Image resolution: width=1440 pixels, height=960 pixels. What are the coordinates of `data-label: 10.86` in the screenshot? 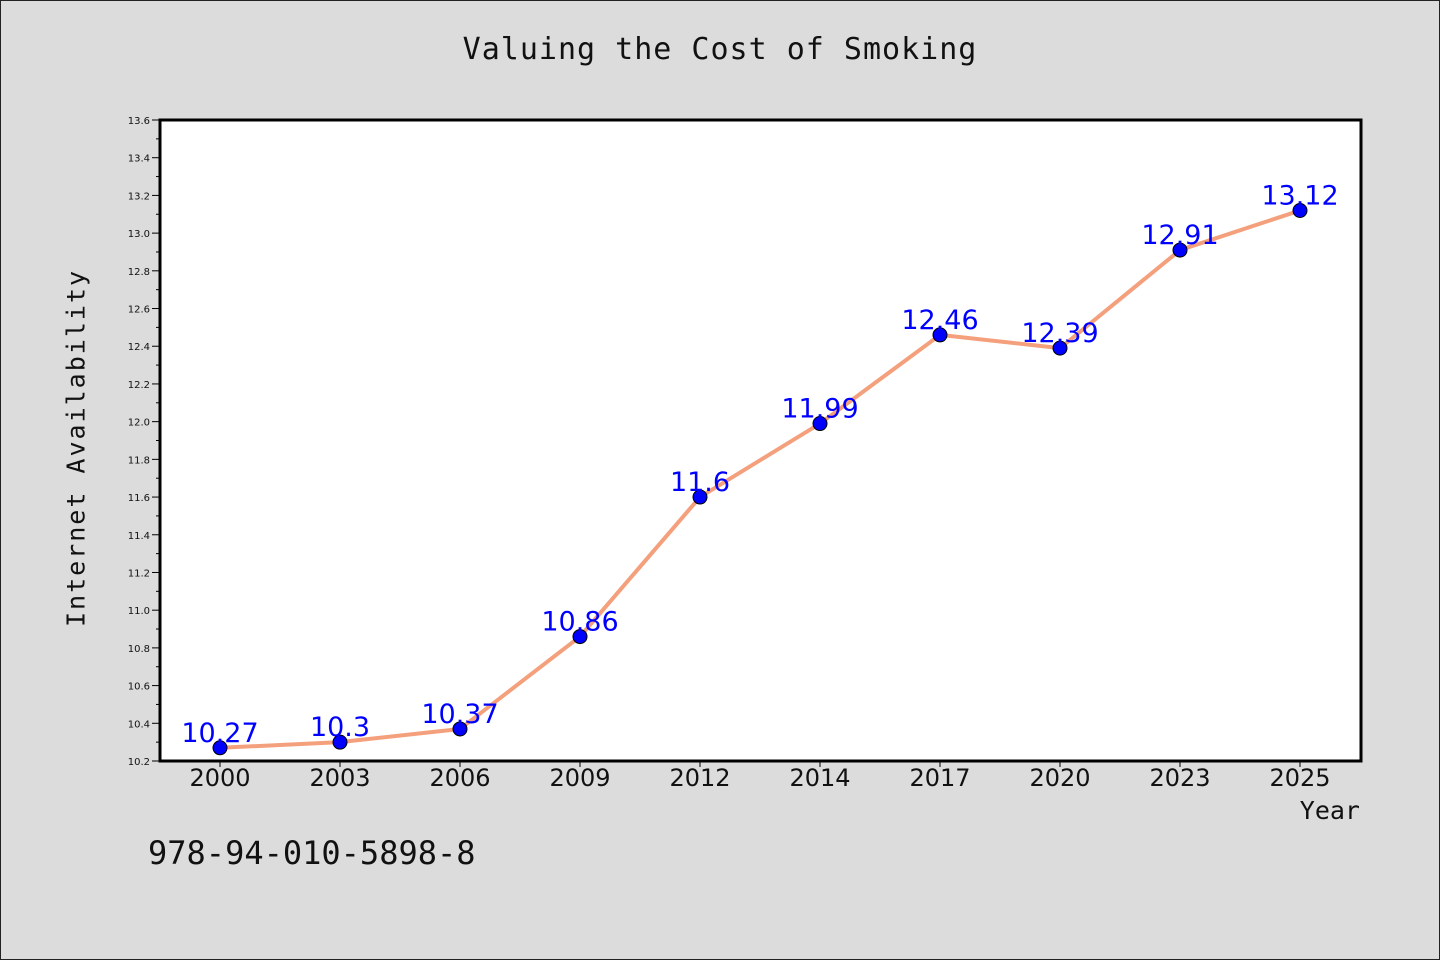 It's located at (579, 622).